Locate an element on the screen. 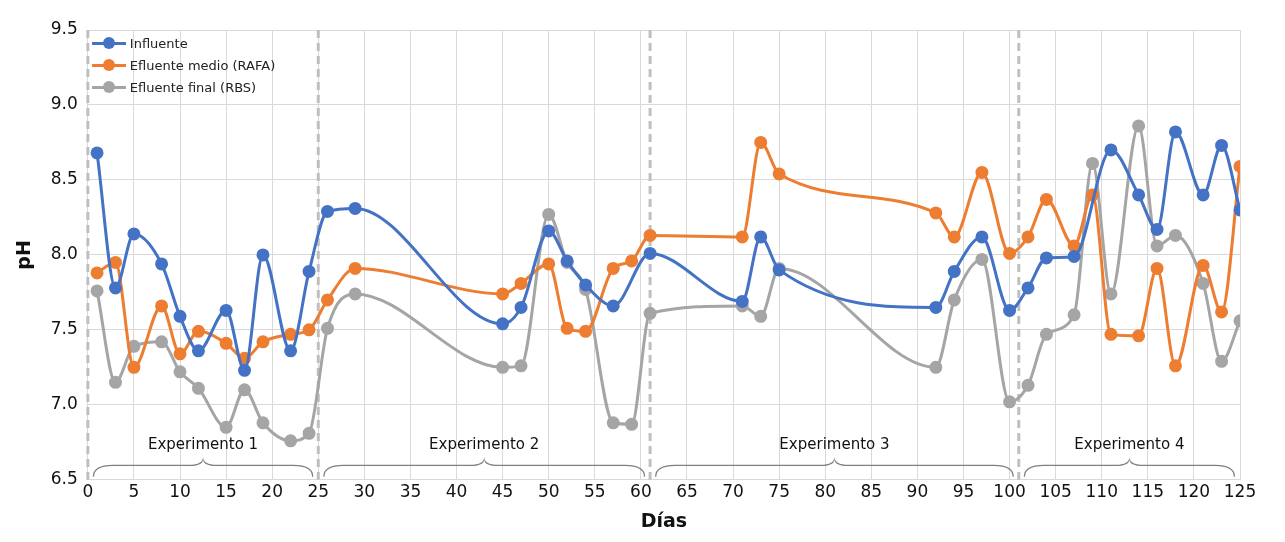 The image size is (1285, 542). x-tick-label: 35 is located at coordinates (410, 491).